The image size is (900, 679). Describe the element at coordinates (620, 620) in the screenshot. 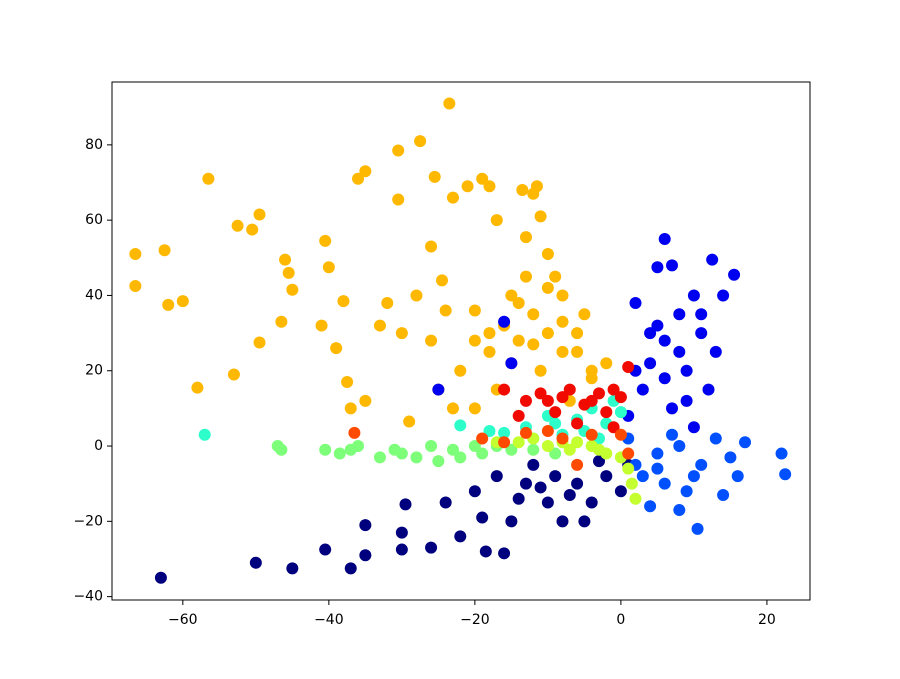

I see `x-tick-label: 0` at that location.